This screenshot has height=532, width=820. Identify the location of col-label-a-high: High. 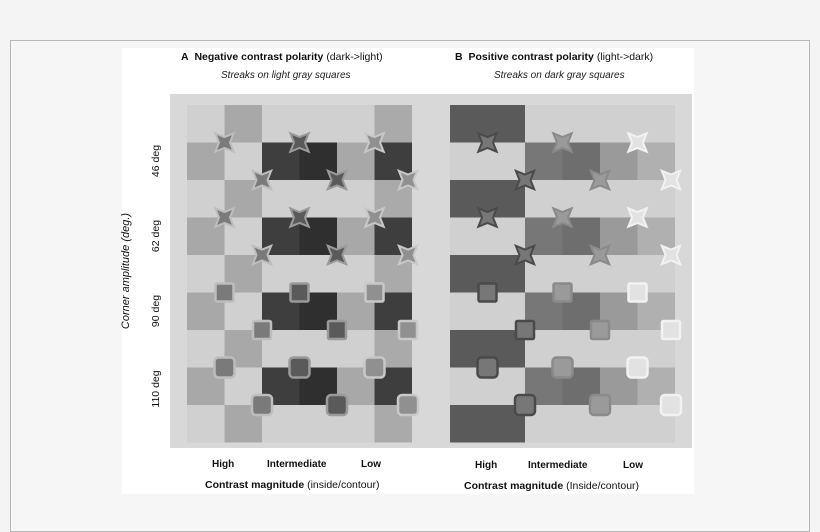
(223, 464).